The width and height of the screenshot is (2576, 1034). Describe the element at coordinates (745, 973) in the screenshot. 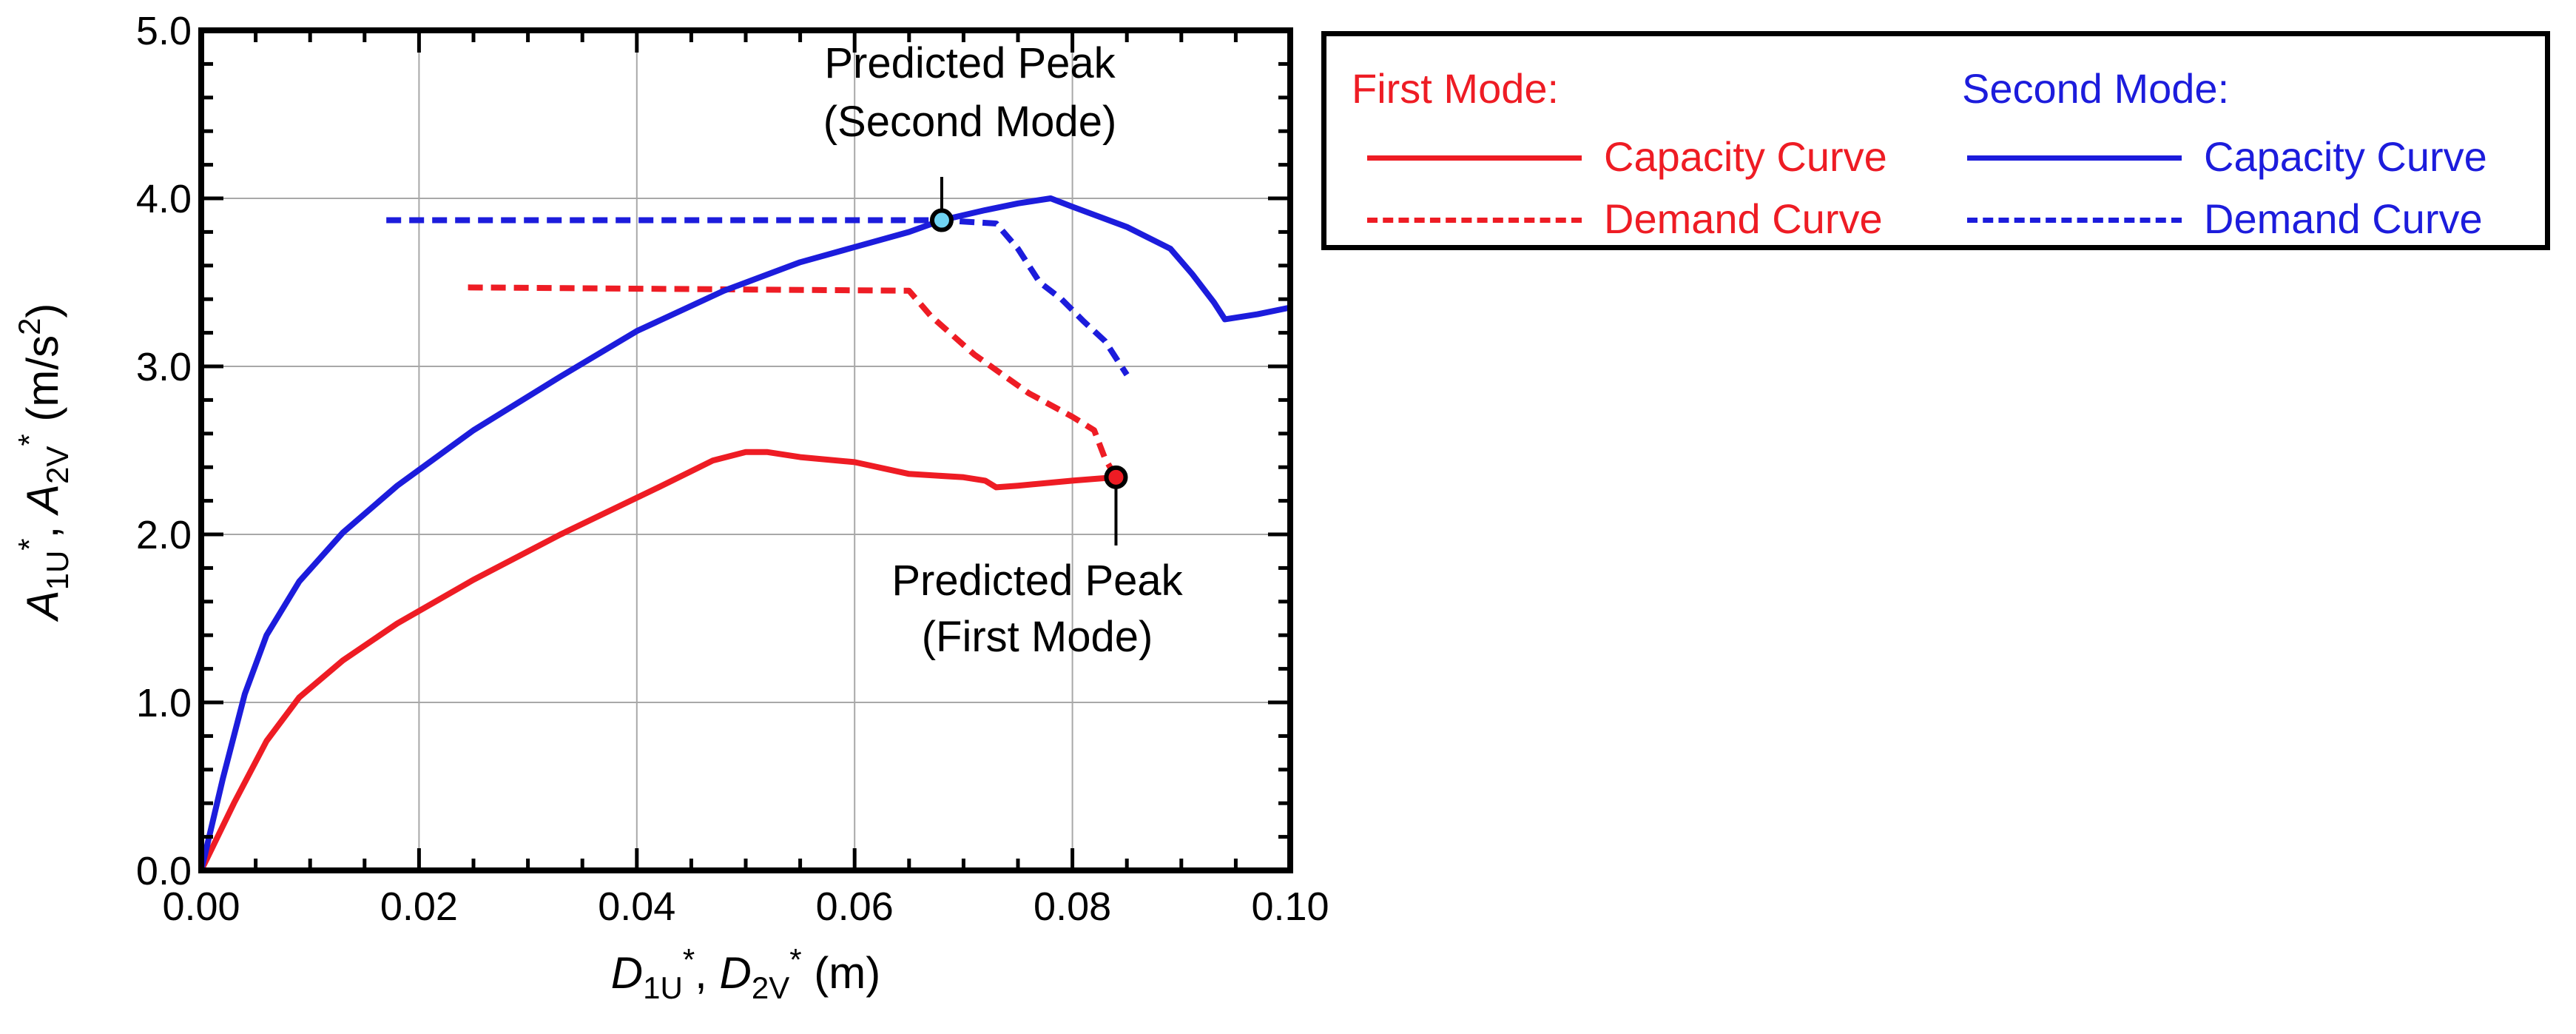

I see `x-axis-label: D1U*, D2V* (m)` at that location.